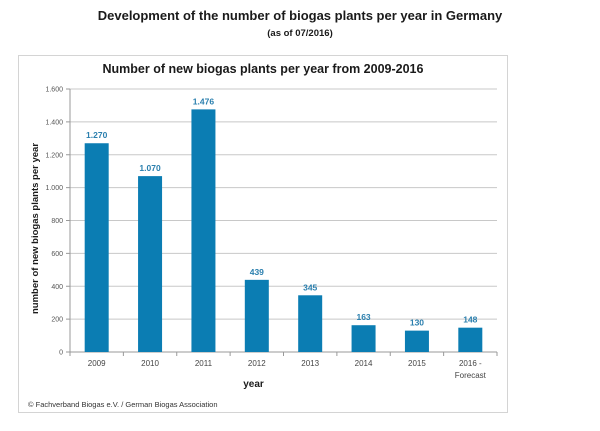 This screenshot has width=600, height=431. What do you see at coordinates (57, 221) in the screenshot?
I see `y-tick-label: 800` at bounding box center [57, 221].